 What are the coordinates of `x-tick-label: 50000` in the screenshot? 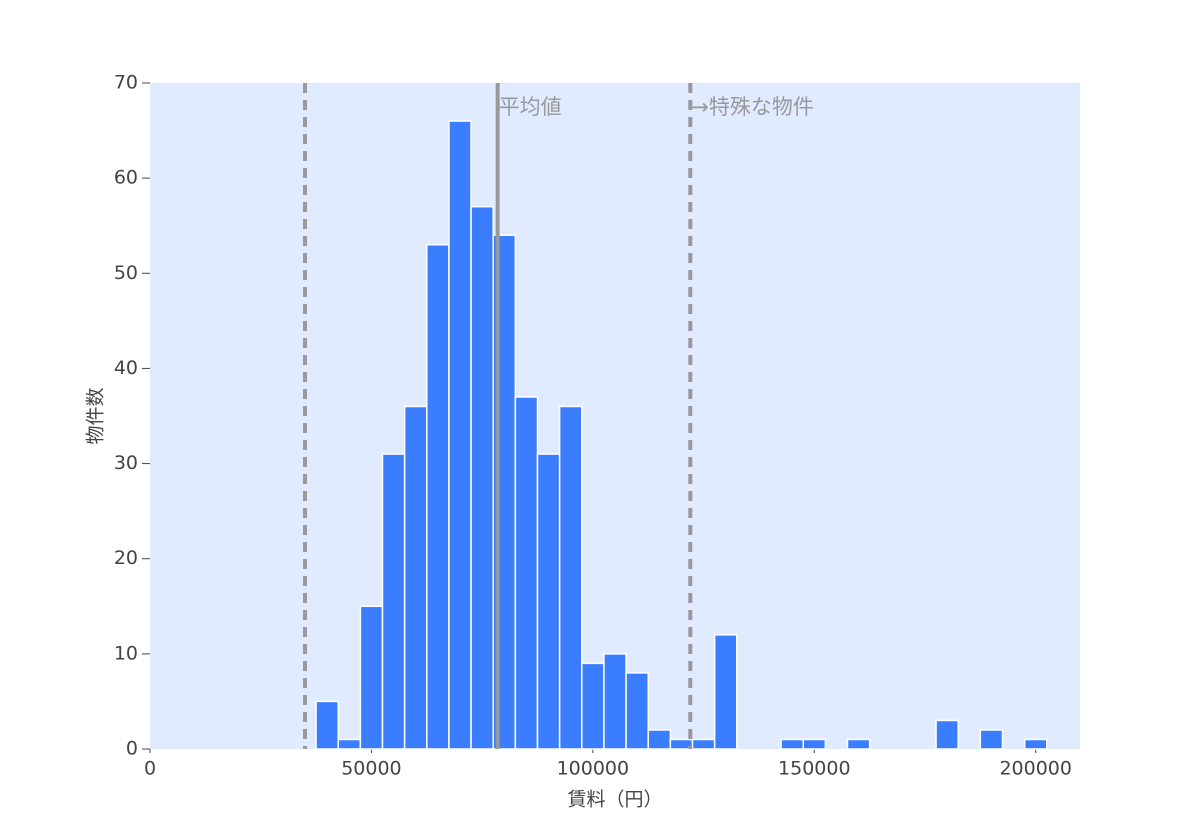 It's located at (371, 769).